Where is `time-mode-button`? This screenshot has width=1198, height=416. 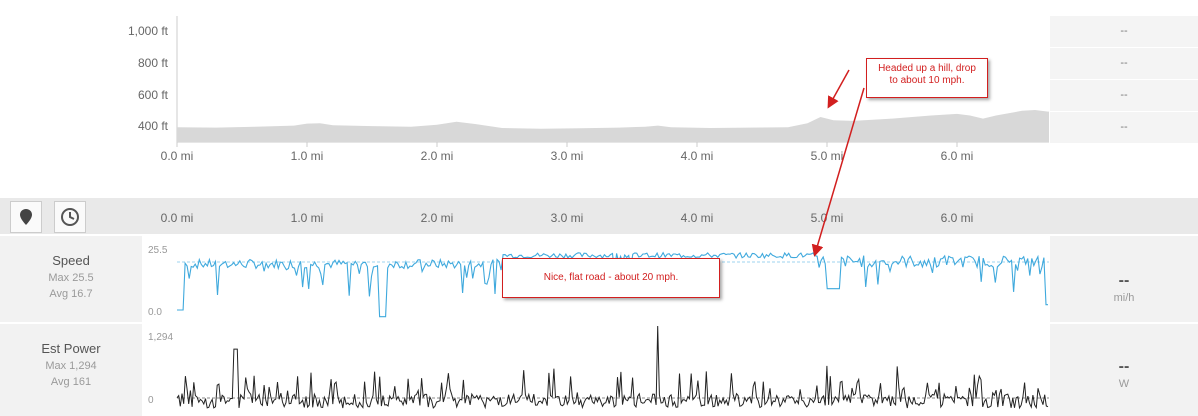
time-mode-button is located at coordinates (70, 217).